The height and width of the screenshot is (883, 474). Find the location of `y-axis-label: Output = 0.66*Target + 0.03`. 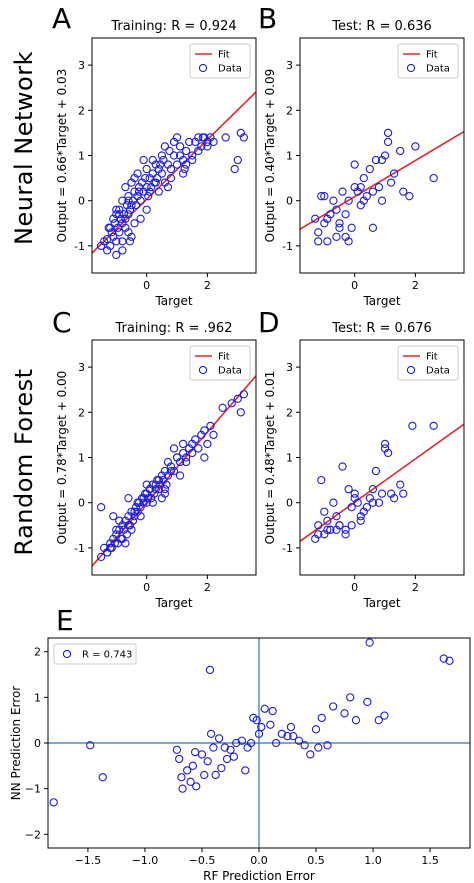

y-axis-label: Output = 0.66*Target + 0.03 is located at coordinates (62, 156).